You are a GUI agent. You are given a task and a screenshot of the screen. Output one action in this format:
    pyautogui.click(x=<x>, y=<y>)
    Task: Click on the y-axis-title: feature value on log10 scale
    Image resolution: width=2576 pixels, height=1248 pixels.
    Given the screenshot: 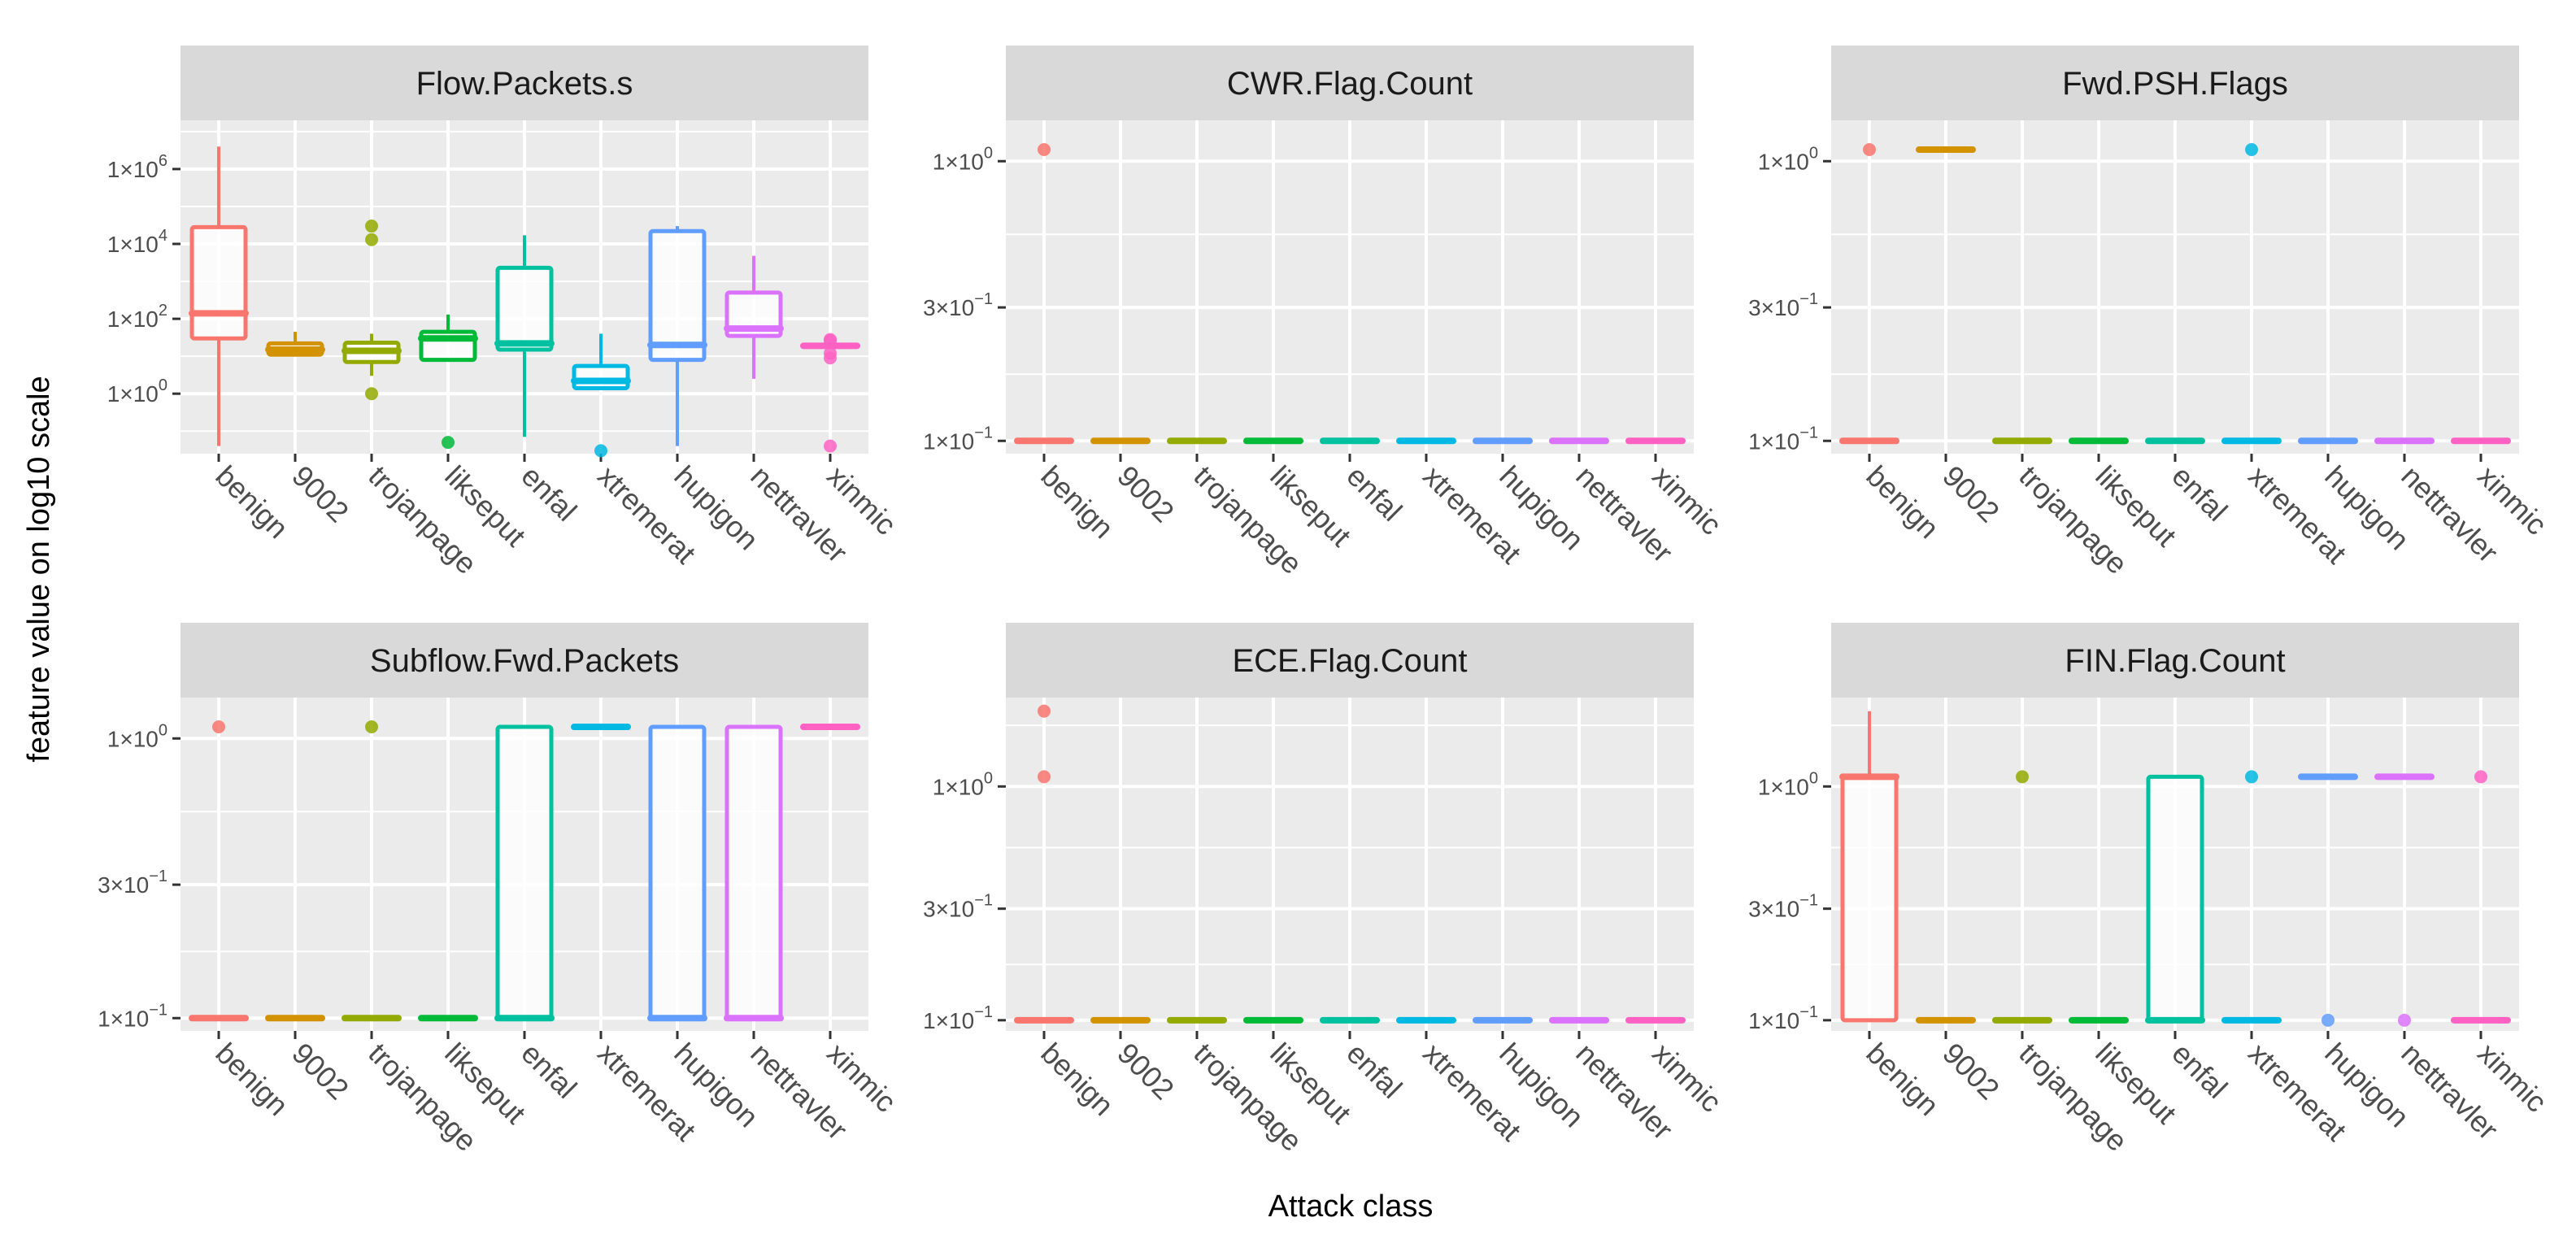 What is the action you would take?
    pyautogui.click(x=39, y=569)
    